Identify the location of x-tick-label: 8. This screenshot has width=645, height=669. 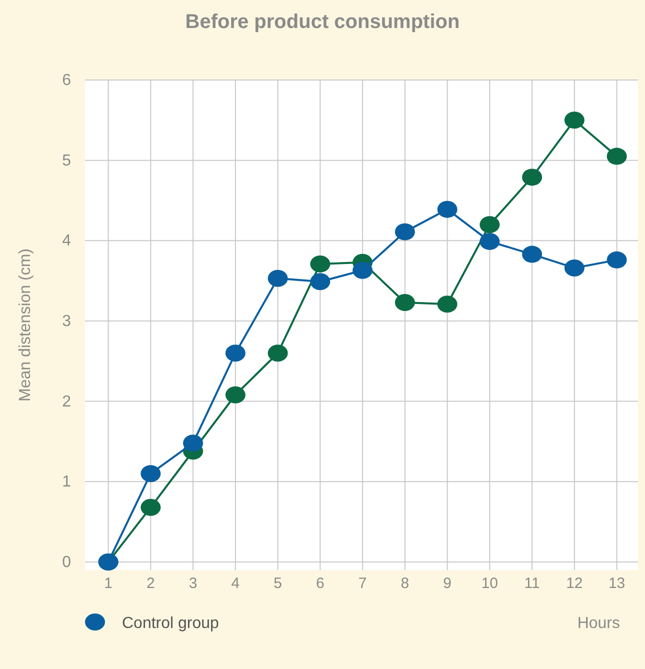
(405, 583).